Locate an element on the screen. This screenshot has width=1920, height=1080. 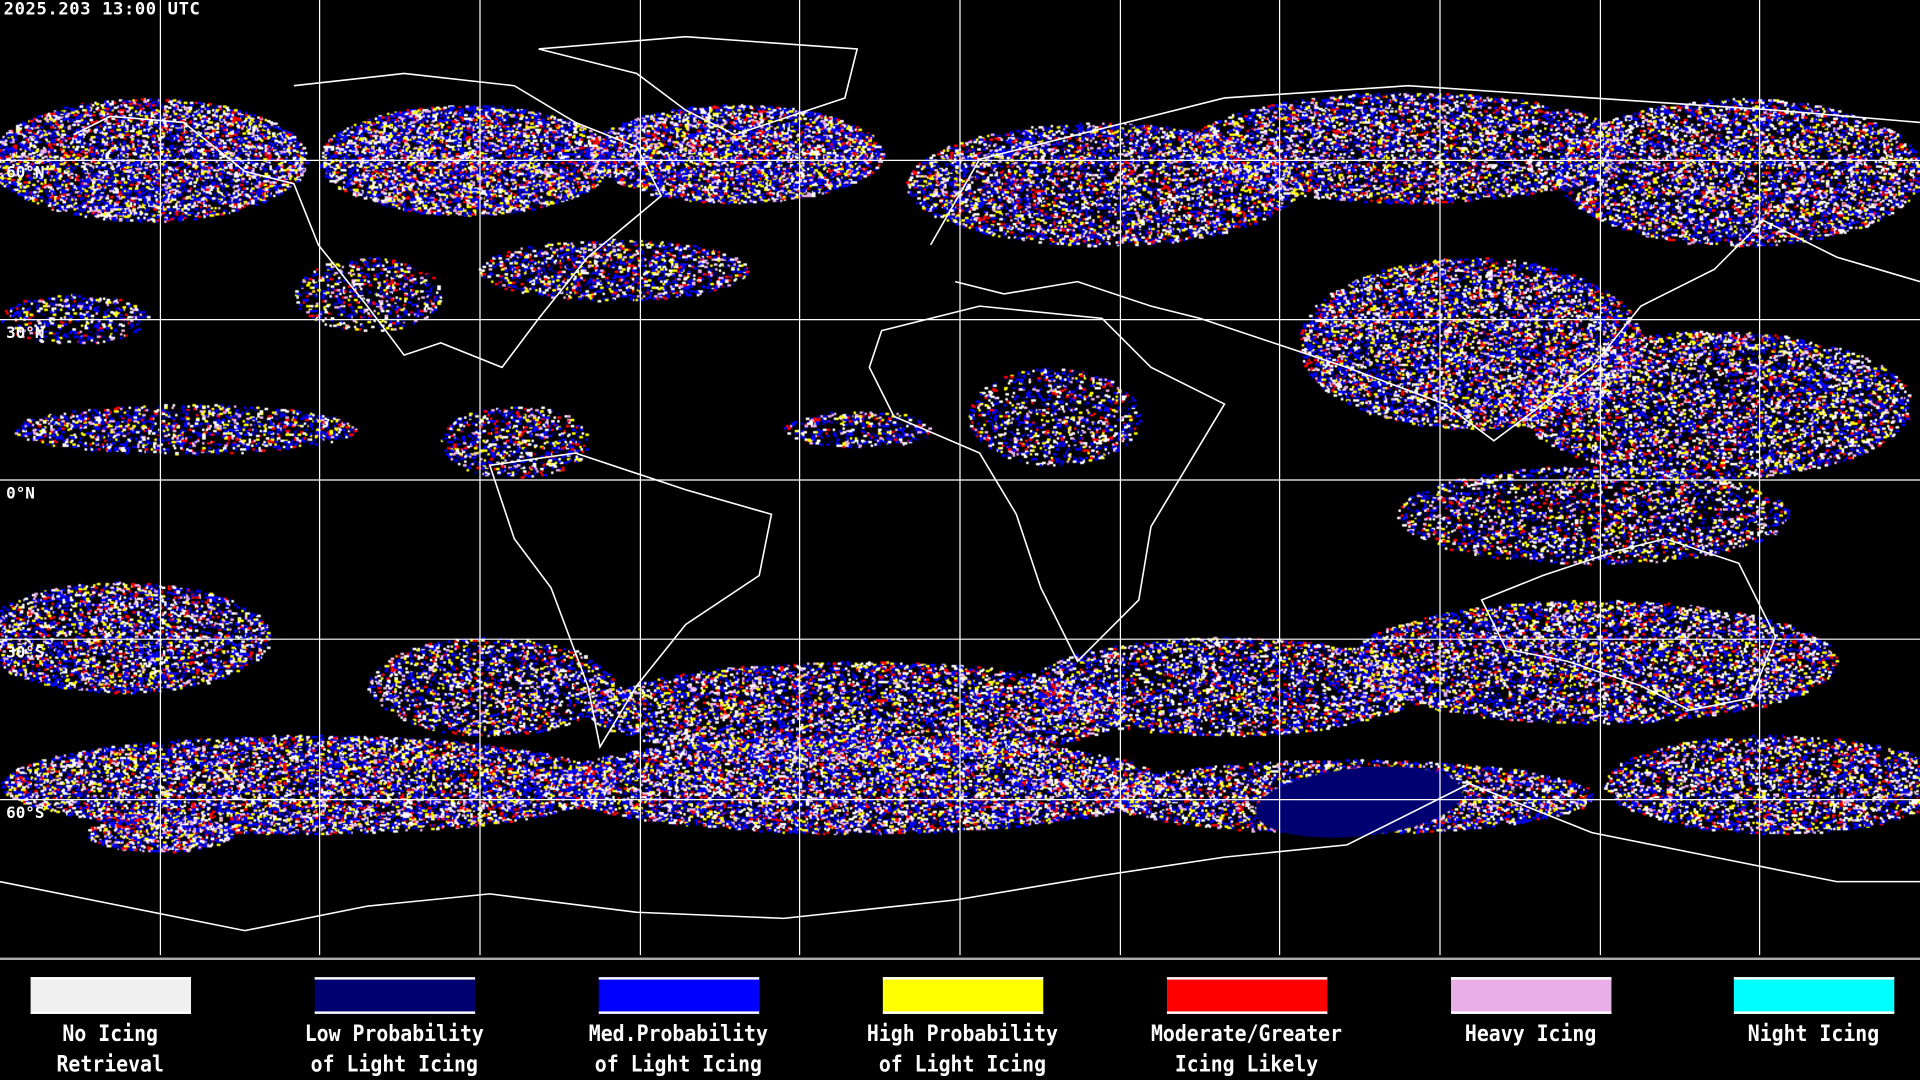
legend-high-probability: High Probability of Light Icing is located at coordinates (962, 1028).